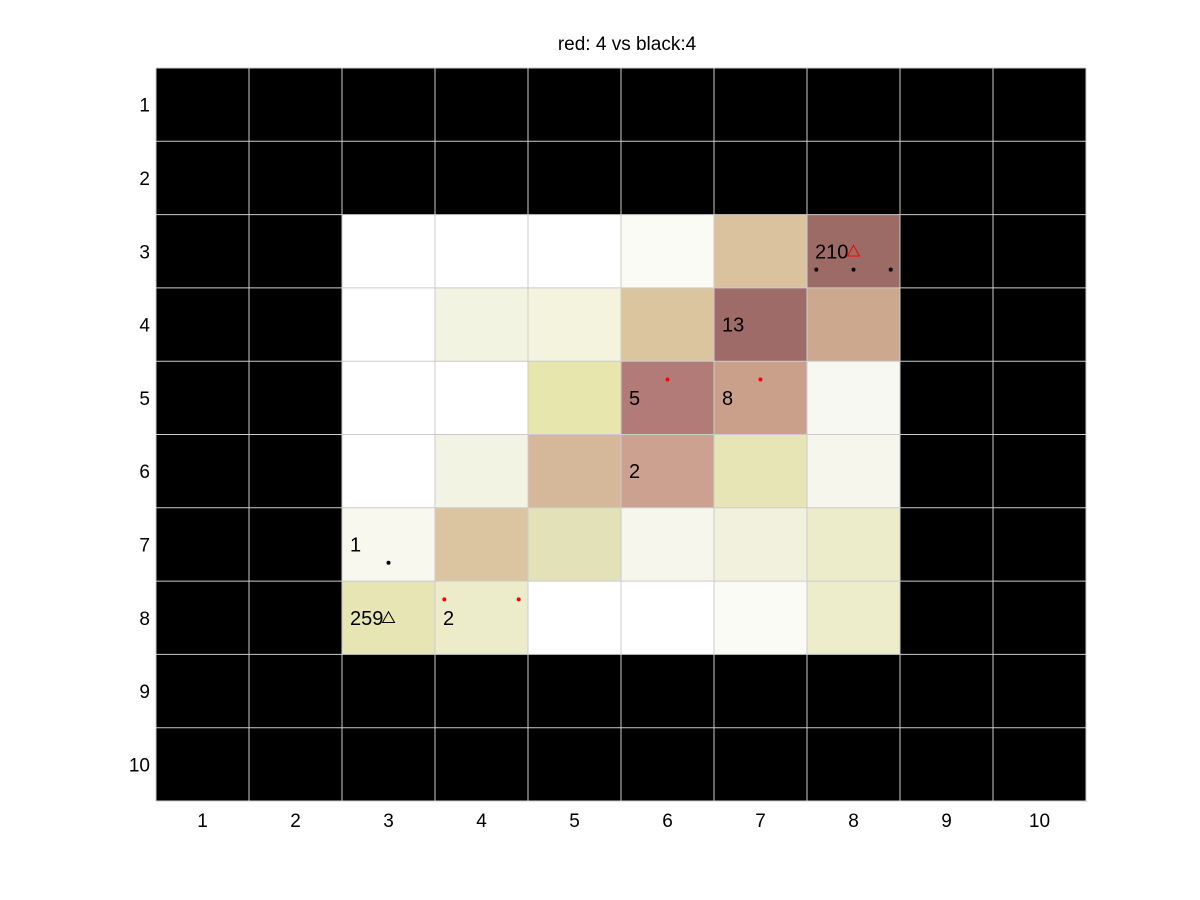 This screenshot has width=1200, height=900. What do you see at coordinates (296, 178) in the screenshot?
I see `heatmap-cell-r2-c2` at bounding box center [296, 178].